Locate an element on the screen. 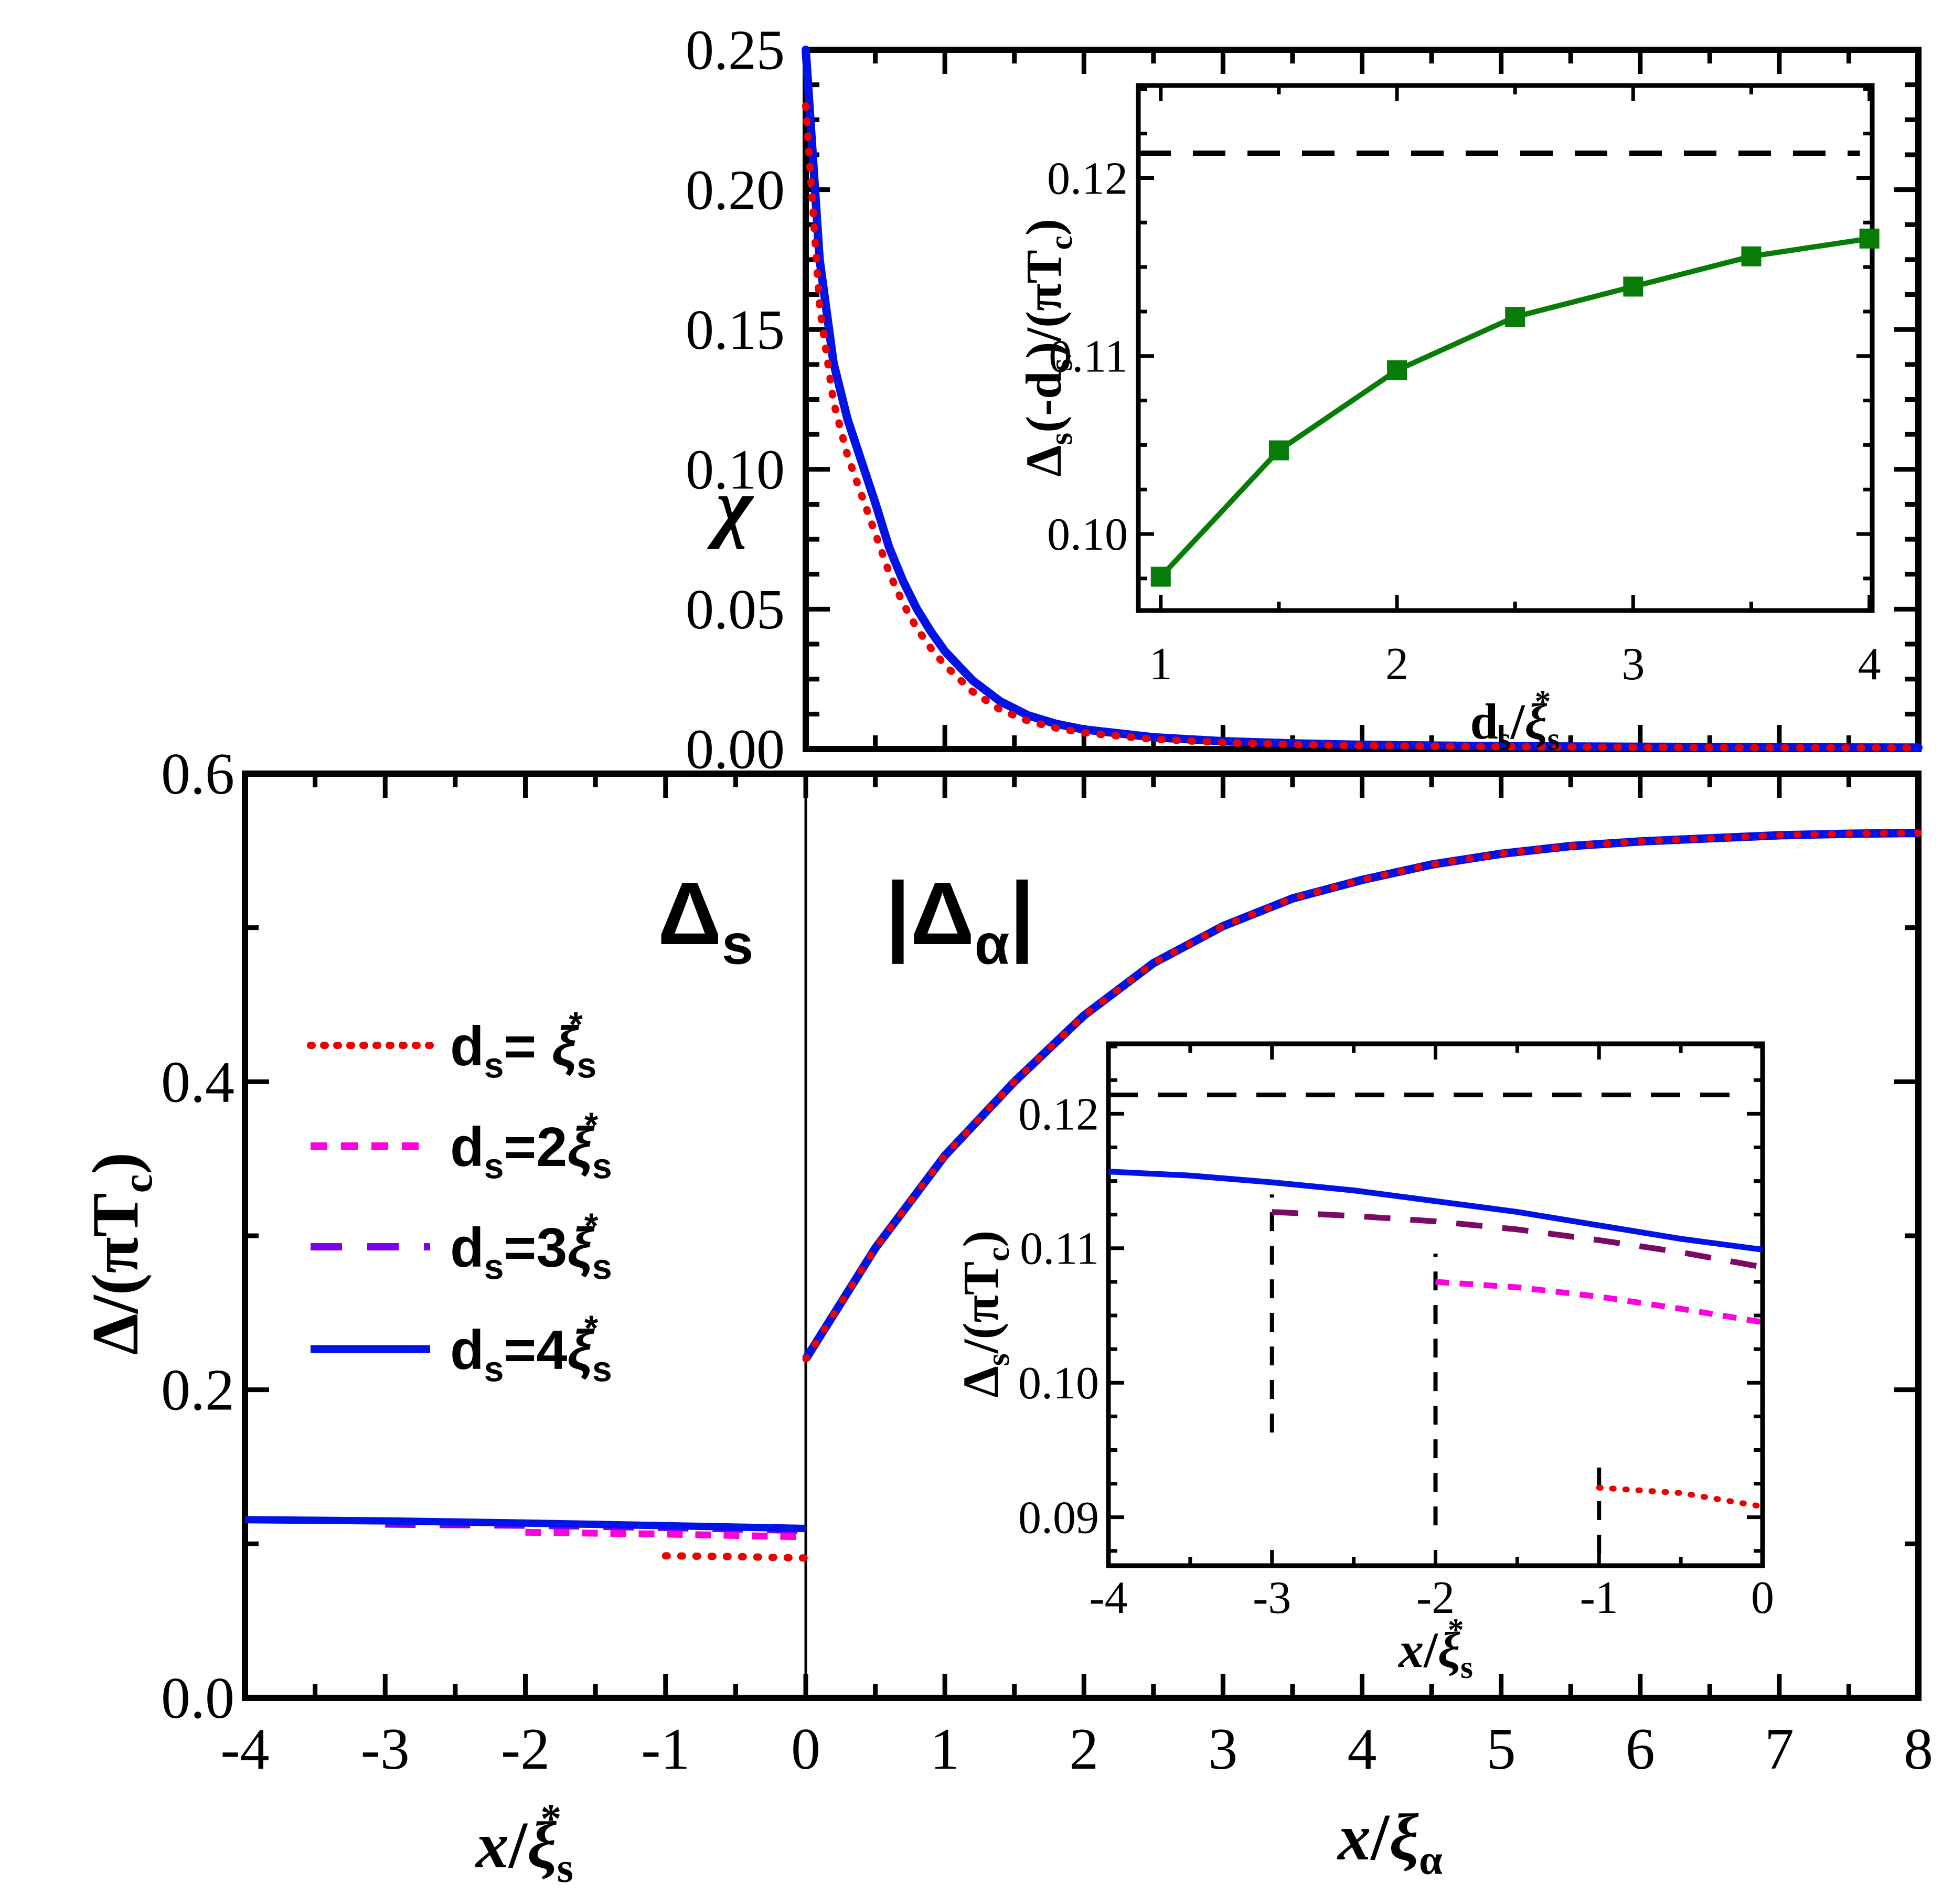 Image resolution: width=1953 pixels, height=1904 pixels. region-label-delta-s: Δs is located at coordinates (706, 920).